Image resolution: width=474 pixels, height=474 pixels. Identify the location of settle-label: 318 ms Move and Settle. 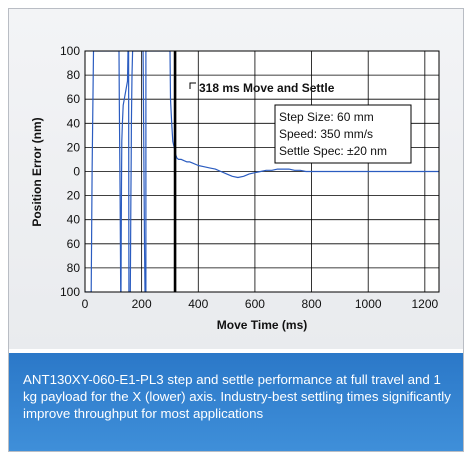
(267, 88).